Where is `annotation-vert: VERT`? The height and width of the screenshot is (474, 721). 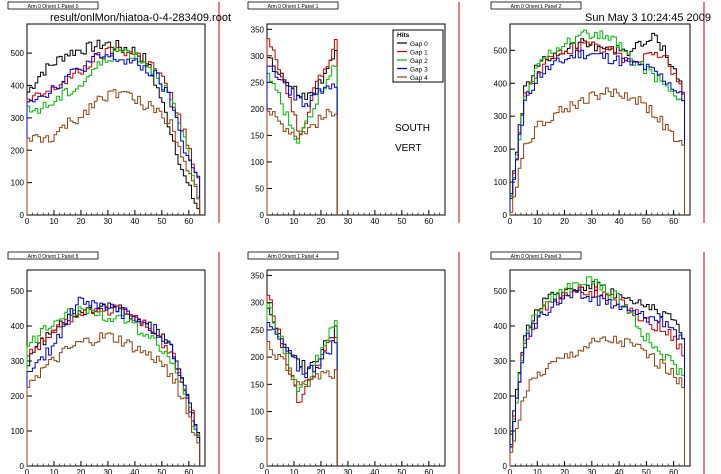
annotation-vert: VERT is located at coordinates (408, 148).